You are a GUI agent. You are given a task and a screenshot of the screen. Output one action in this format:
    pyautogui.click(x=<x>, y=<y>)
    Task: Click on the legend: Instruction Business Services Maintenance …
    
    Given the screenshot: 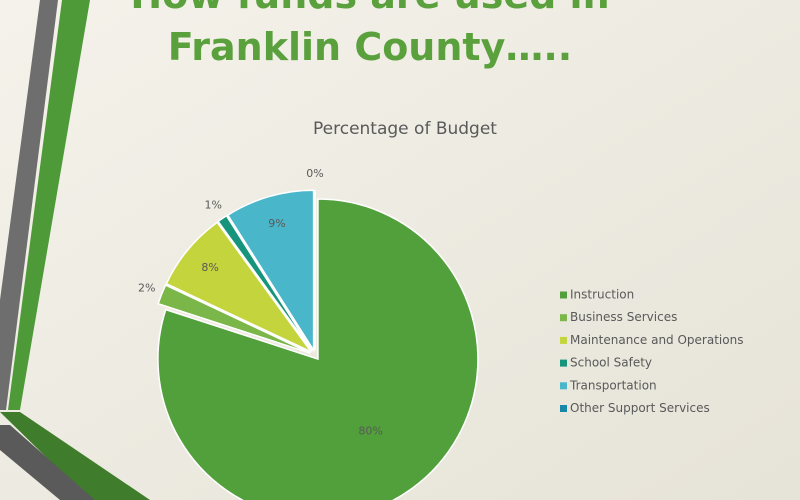 What is the action you would take?
    pyautogui.click(x=651, y=351)
    